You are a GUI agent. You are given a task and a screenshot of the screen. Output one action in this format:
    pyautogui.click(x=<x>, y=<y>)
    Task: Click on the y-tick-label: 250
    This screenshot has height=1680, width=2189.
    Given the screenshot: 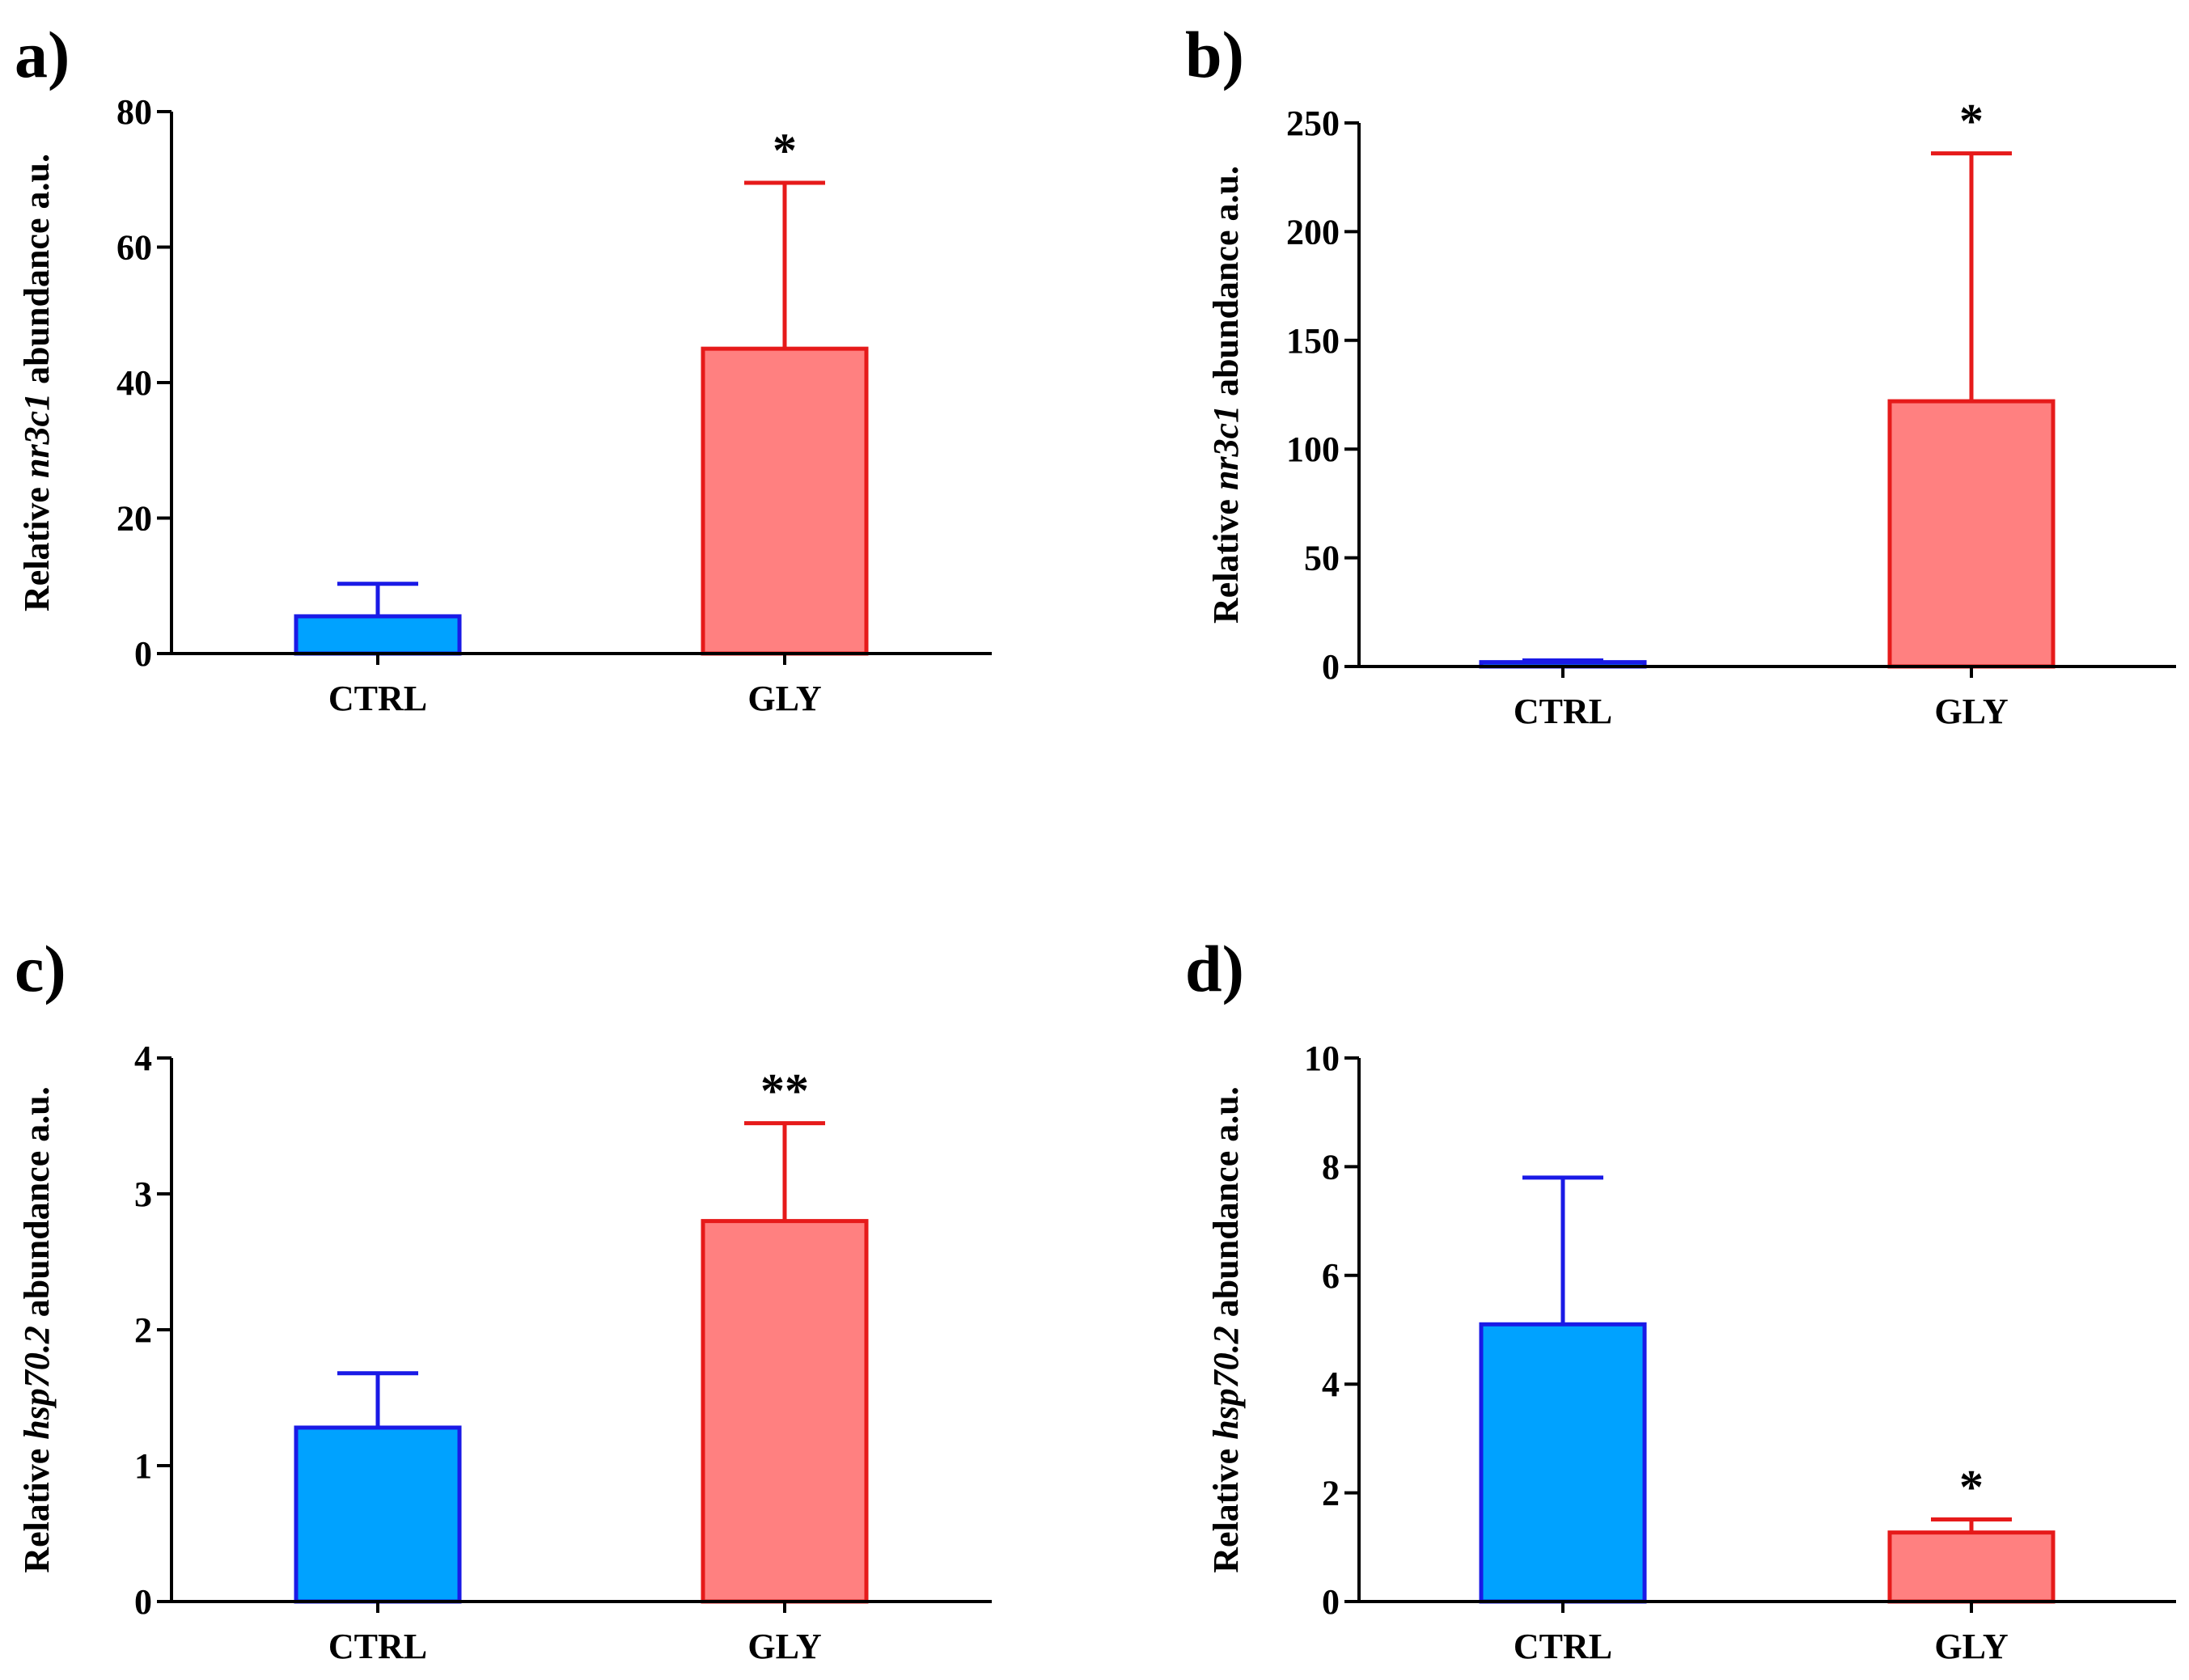 What is the action you would take?
    pyautogui.click(x=1313, y=124)
    